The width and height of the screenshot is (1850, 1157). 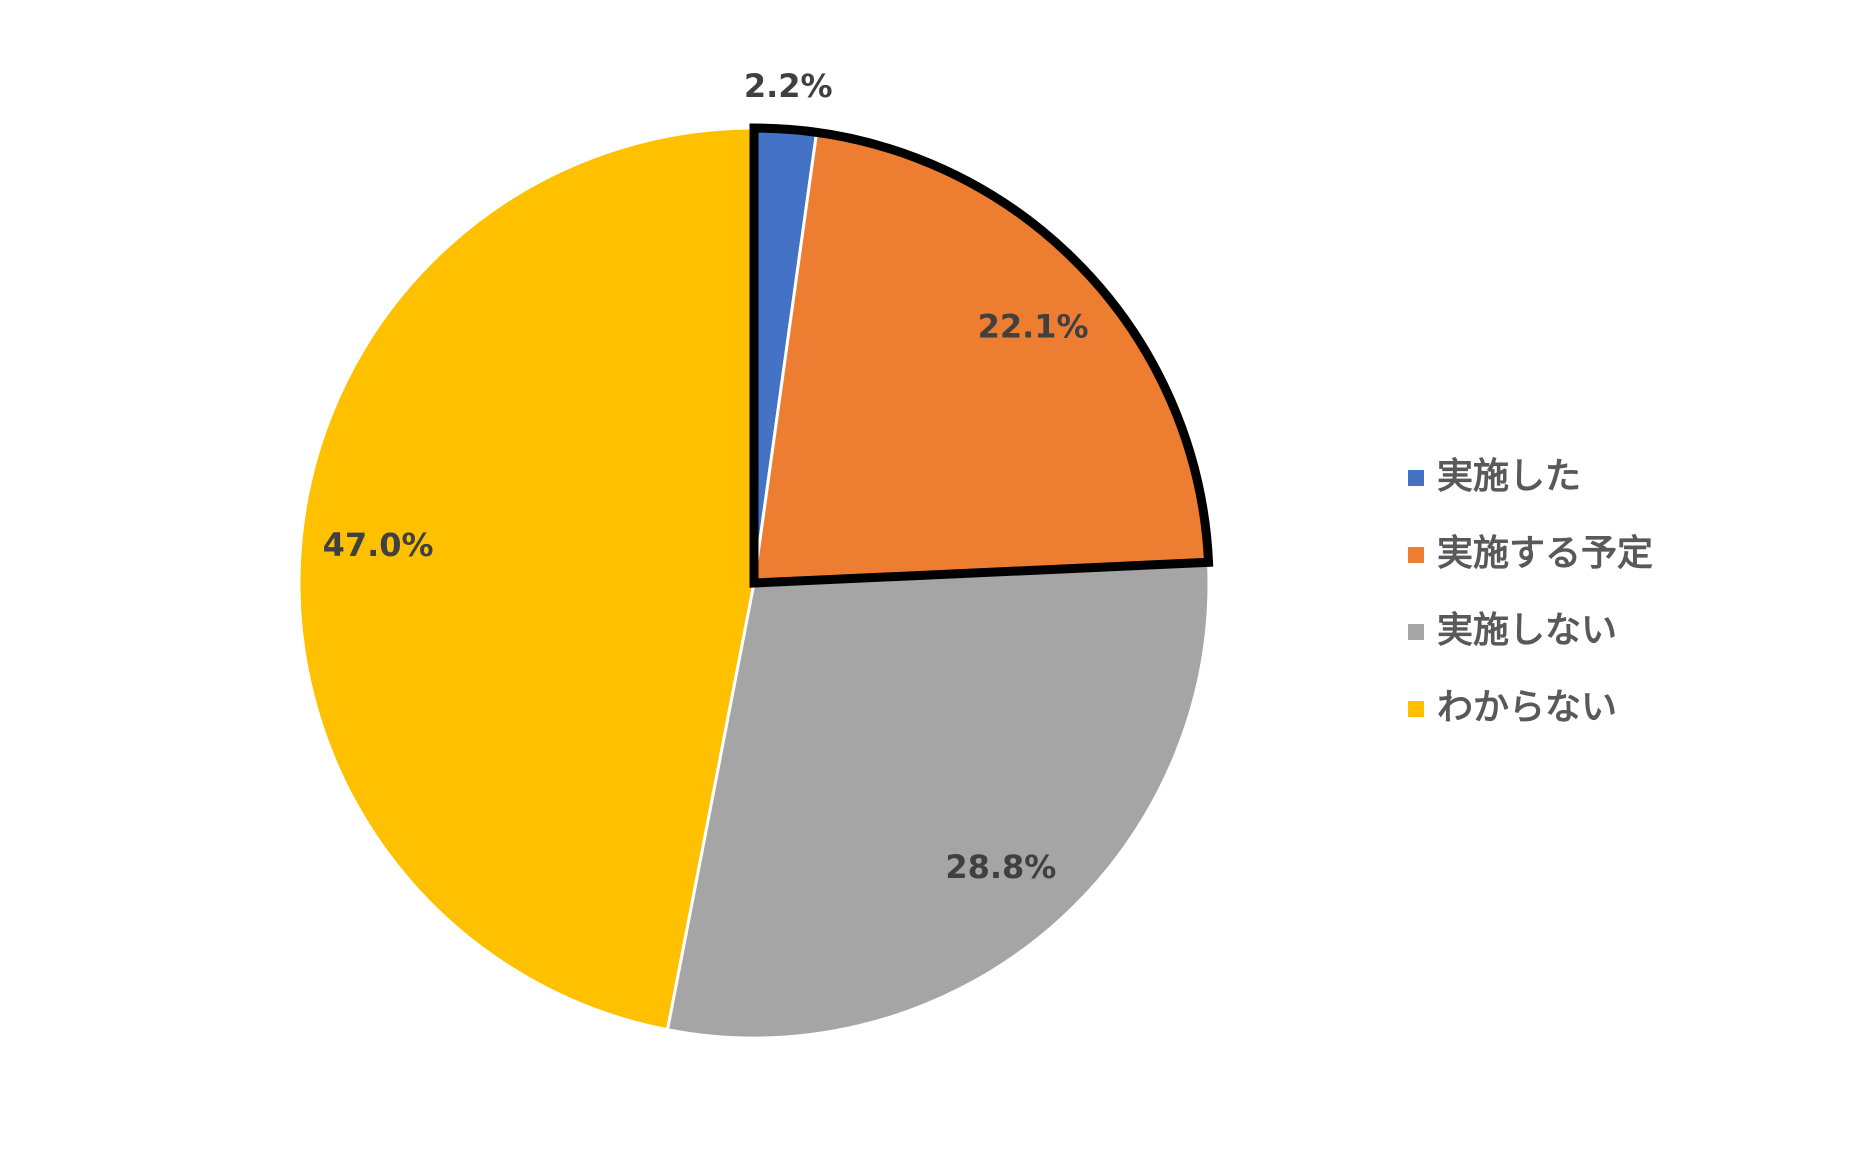 I want to click on legend-label: 実施した, so click(x=1509, y=476).